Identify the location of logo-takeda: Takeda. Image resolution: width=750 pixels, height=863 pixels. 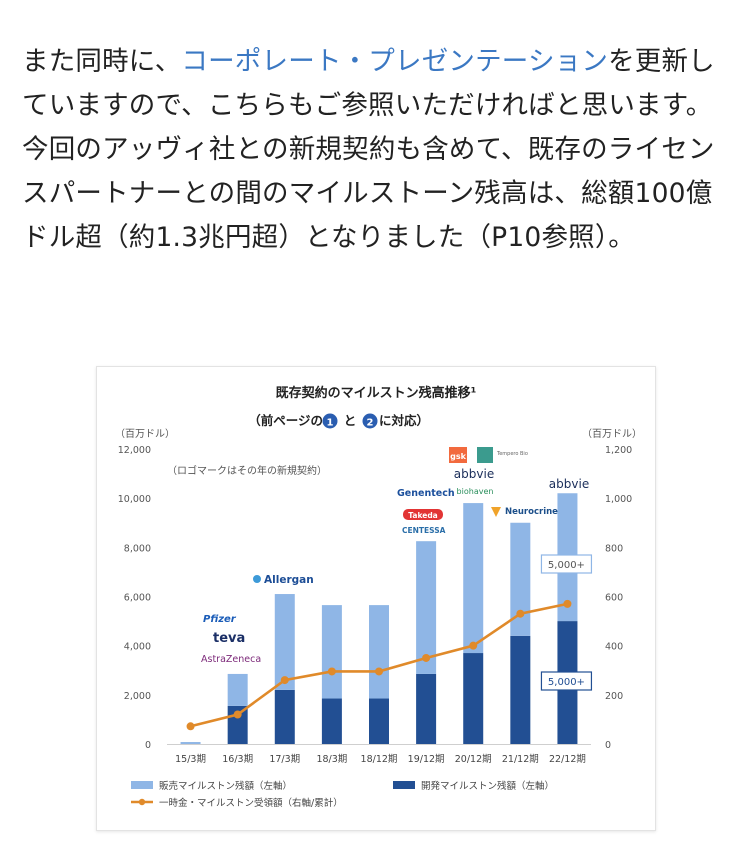
(423, 515).